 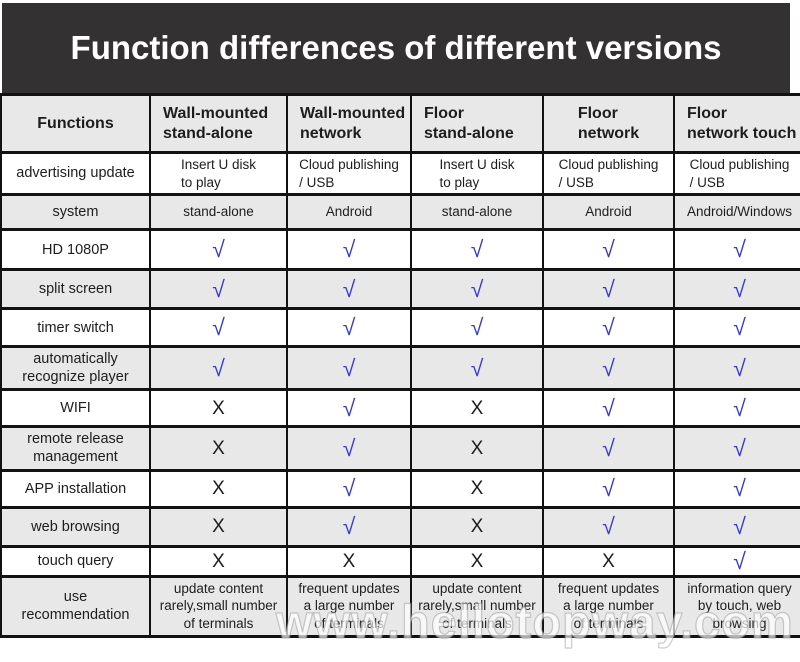 I want to click on column-header-text: Floor network, so click(x=608, y=123).